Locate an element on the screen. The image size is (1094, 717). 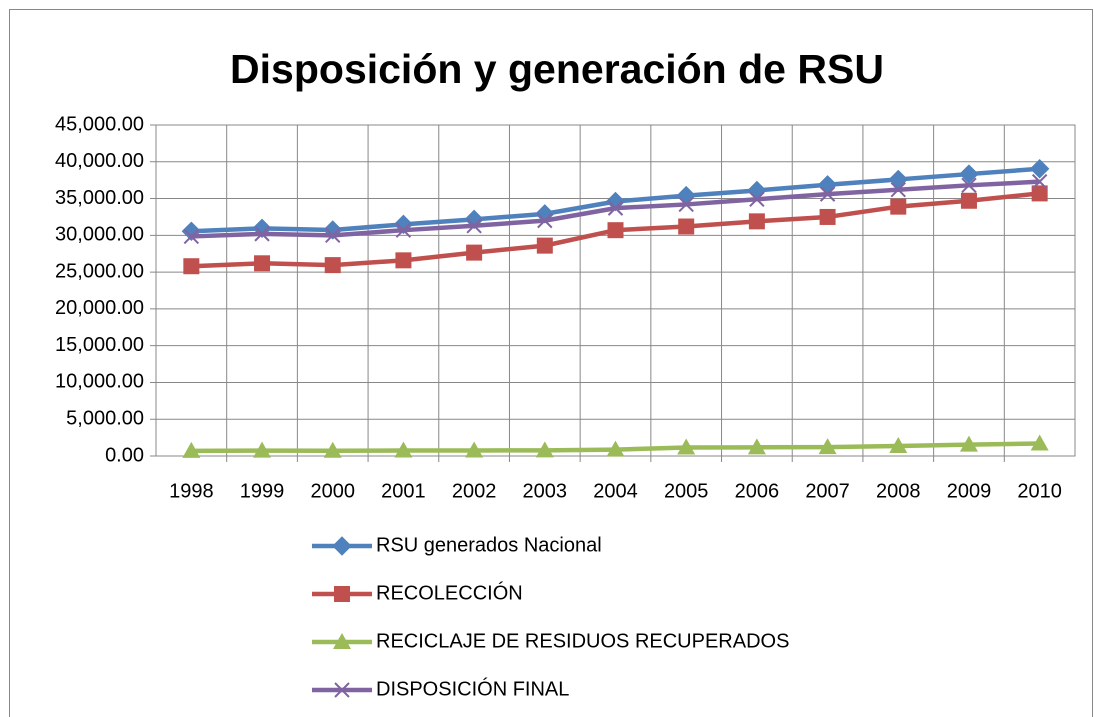
y-tick-label: 25,000.00 is located at coordinates (99, 271).